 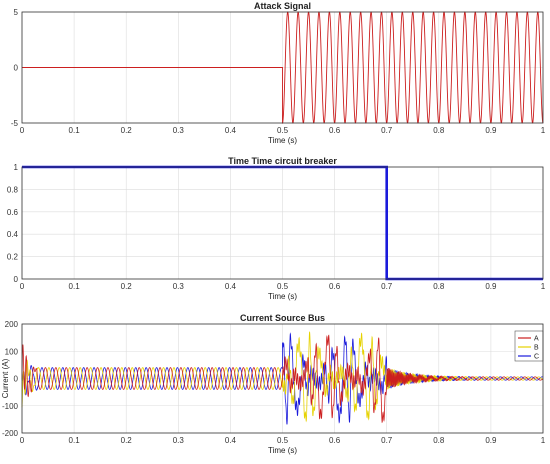 What do you see at coordinates (13, 257) in the screenshot?
I see `y-tick-label: 0.2` at bounding box center [13, 257].